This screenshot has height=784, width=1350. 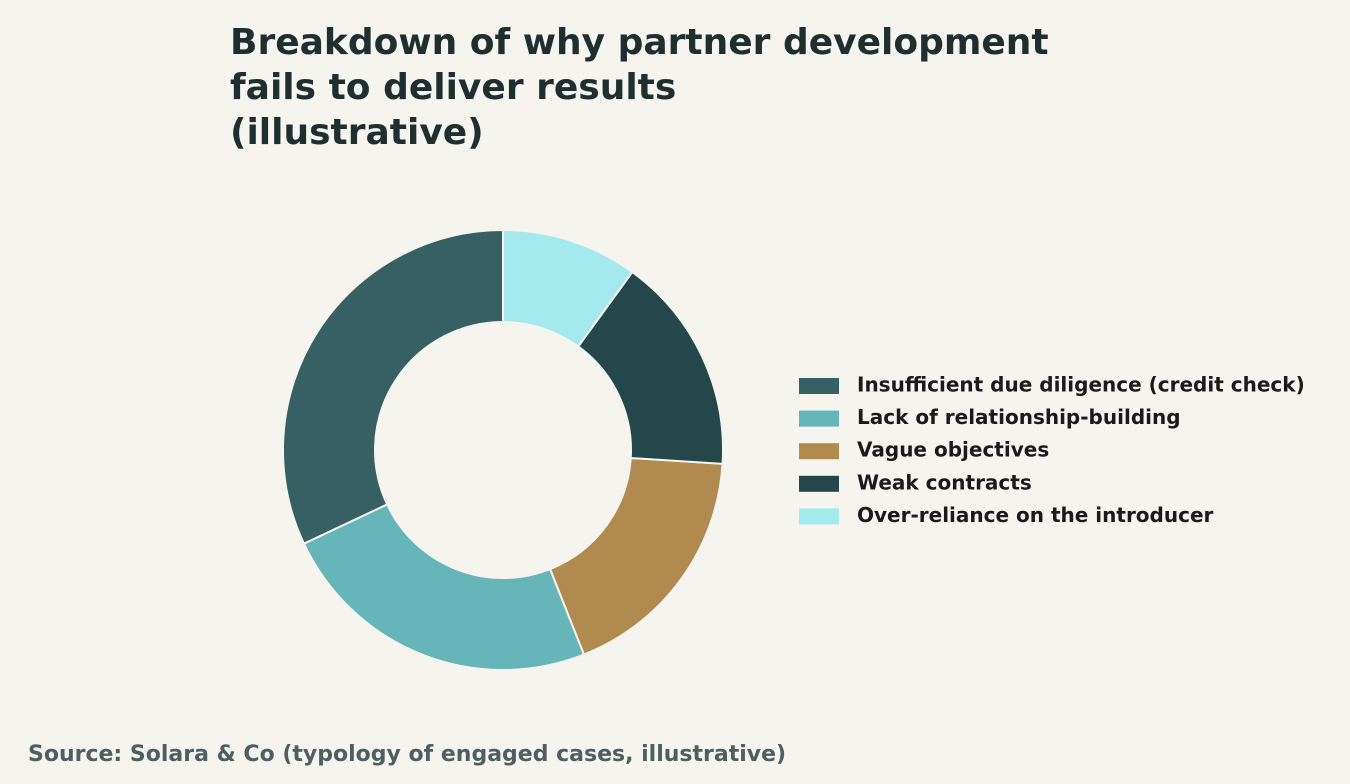 What do you see at coordinates (1019, 417) in the screenshot?
I see `legend-label: Lack of relationship-building` at bounding box center [1019, 417].